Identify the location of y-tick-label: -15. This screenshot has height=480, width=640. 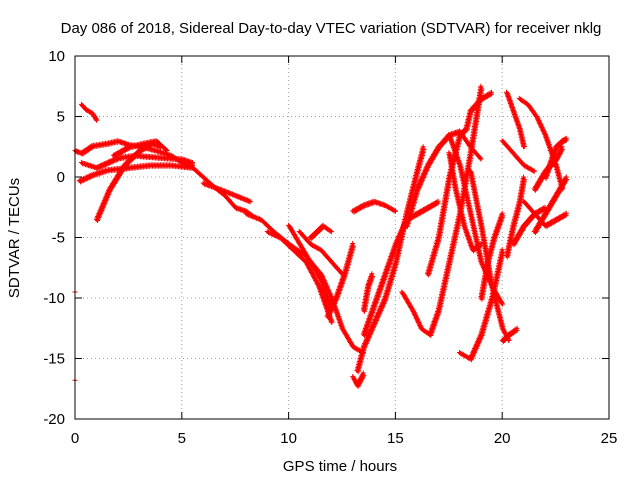
(54, 359).